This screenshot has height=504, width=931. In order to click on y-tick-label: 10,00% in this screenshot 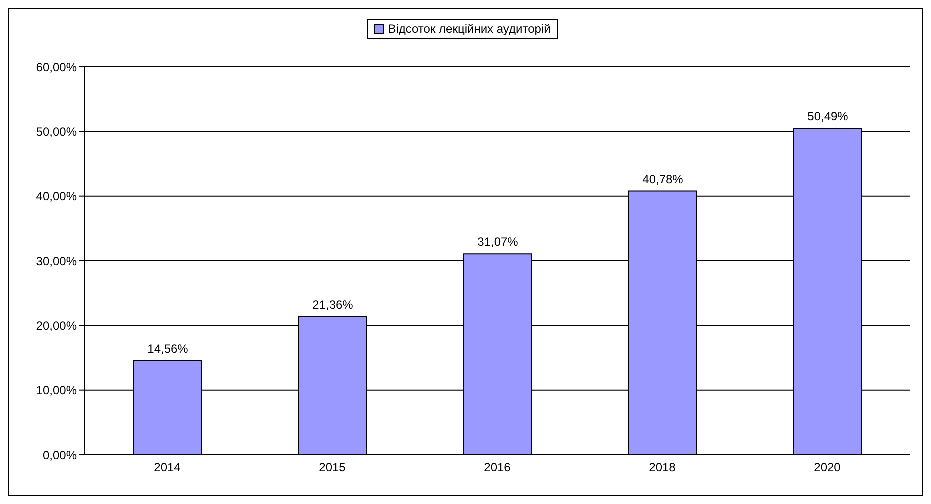, I will do `click(57, 391)`.